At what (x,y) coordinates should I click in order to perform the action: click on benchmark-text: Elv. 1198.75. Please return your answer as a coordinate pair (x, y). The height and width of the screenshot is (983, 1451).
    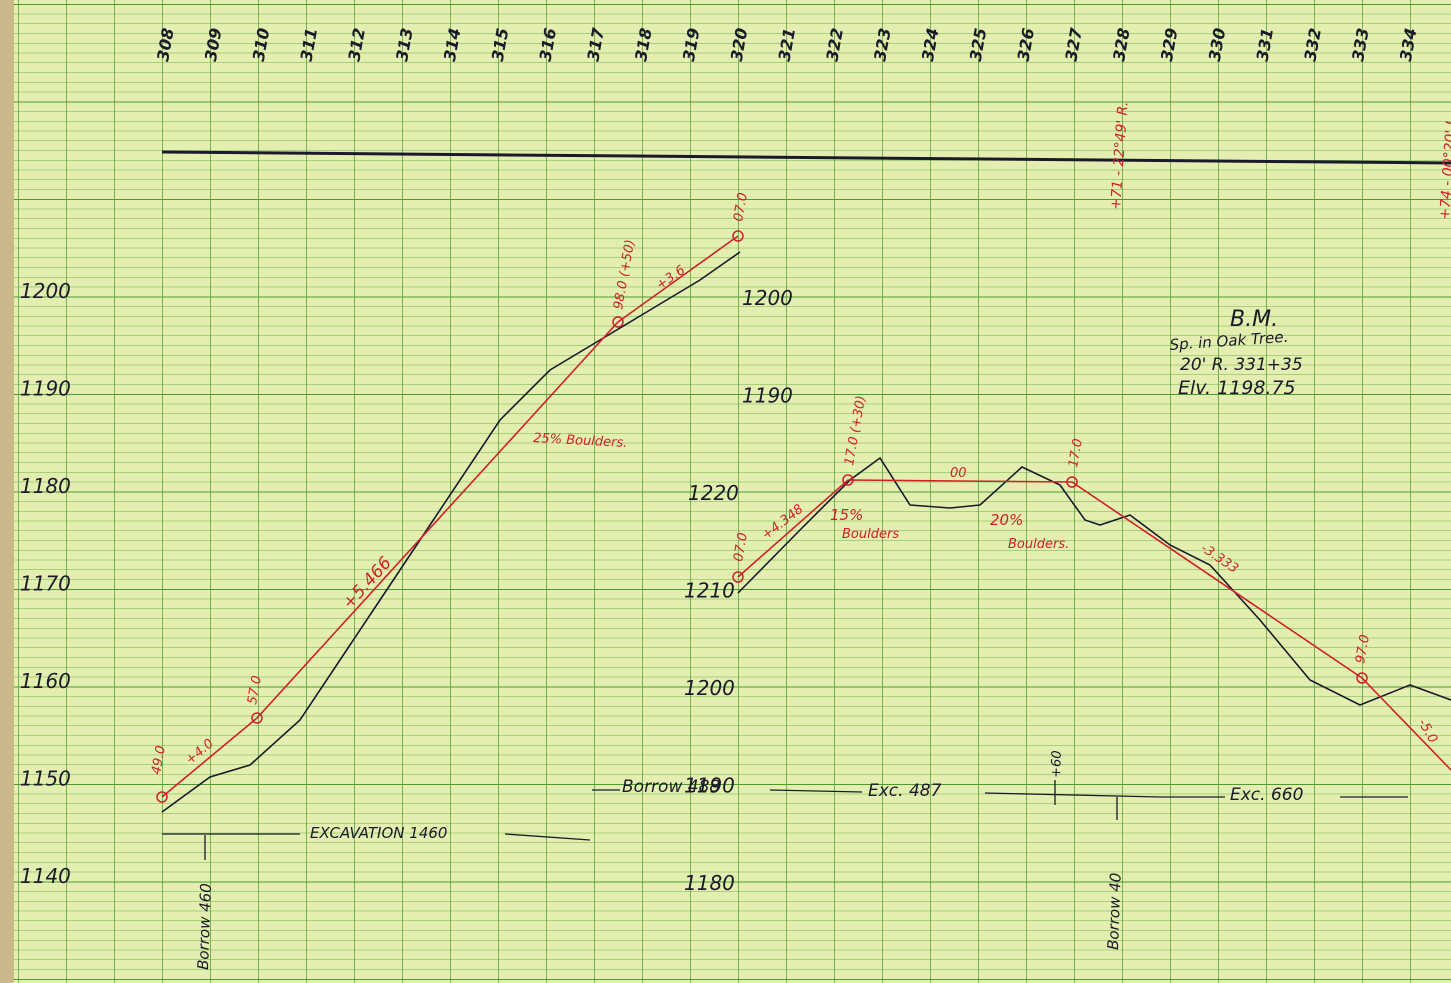
    Looking at the image, I should click on (1237, 388).